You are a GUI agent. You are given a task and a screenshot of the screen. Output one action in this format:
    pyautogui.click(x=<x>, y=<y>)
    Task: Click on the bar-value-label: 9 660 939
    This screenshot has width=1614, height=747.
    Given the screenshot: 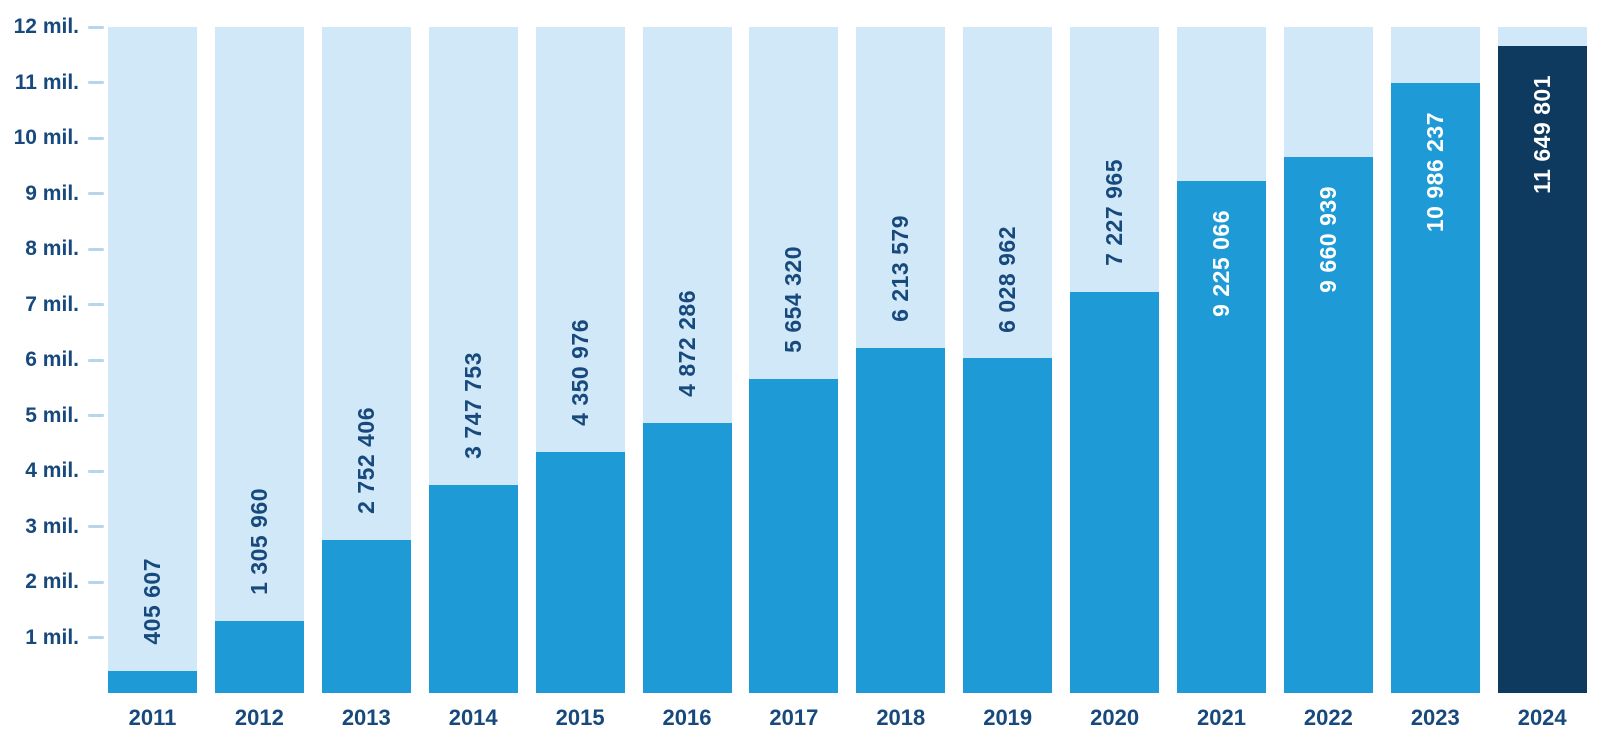 What is the action you would take?
    pyautogui.click(x=1328, y=239)
    